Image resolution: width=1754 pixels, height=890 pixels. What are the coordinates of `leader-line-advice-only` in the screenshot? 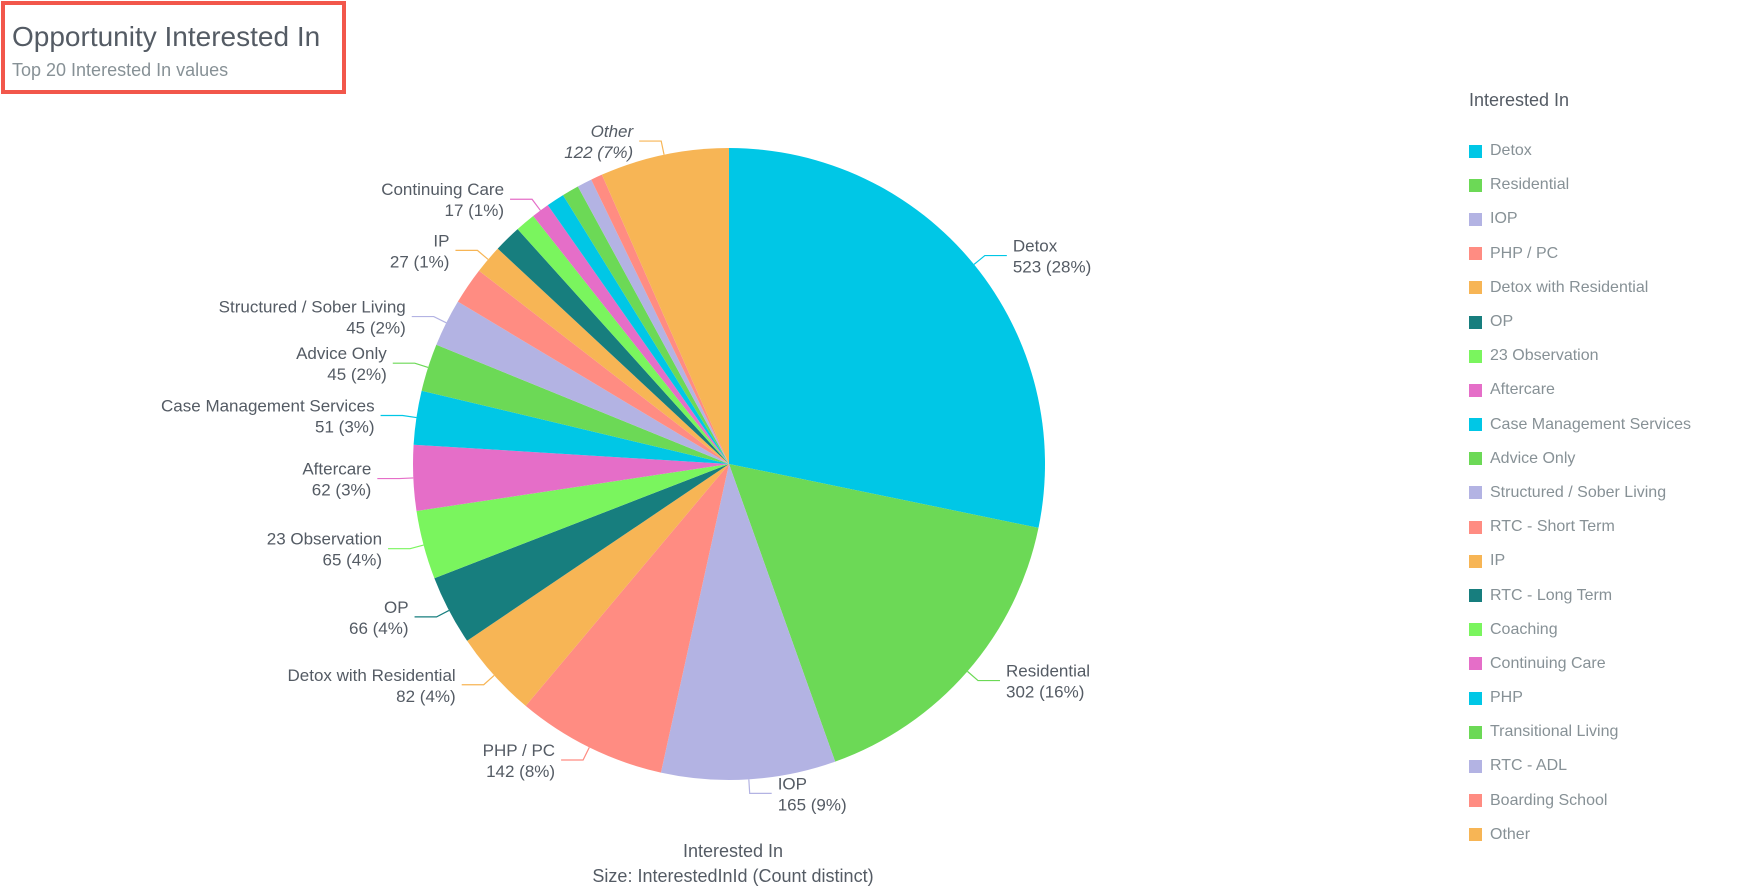 It's located at (410, 365).